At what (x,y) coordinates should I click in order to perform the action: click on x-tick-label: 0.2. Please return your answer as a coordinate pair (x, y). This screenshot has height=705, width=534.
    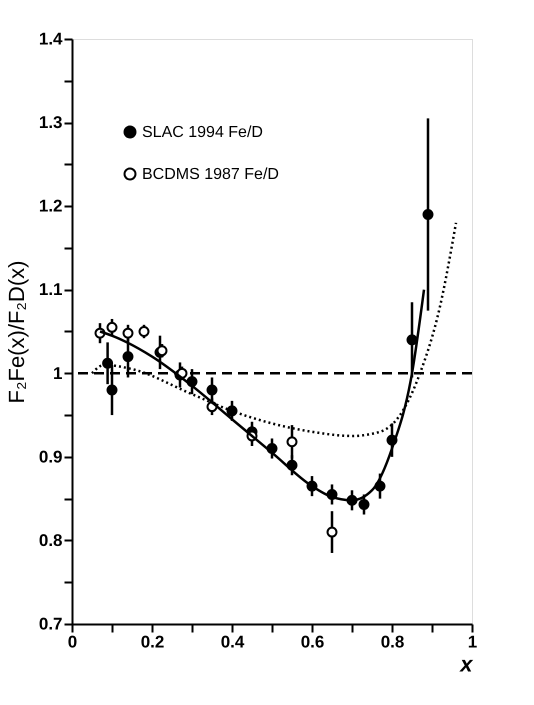
    Looking at the image, I should click on (152, 642).